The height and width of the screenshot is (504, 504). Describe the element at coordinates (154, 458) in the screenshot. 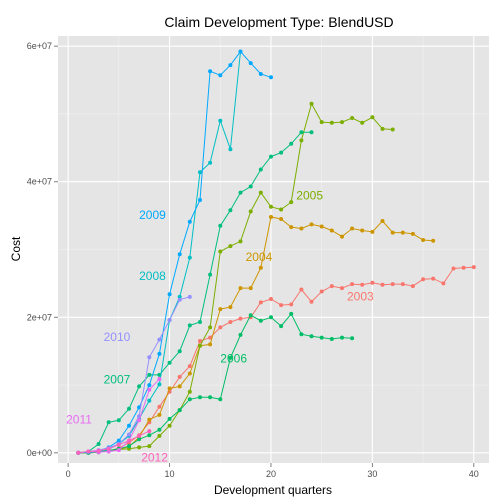

I see `series-label-2012: 2012` at that location.